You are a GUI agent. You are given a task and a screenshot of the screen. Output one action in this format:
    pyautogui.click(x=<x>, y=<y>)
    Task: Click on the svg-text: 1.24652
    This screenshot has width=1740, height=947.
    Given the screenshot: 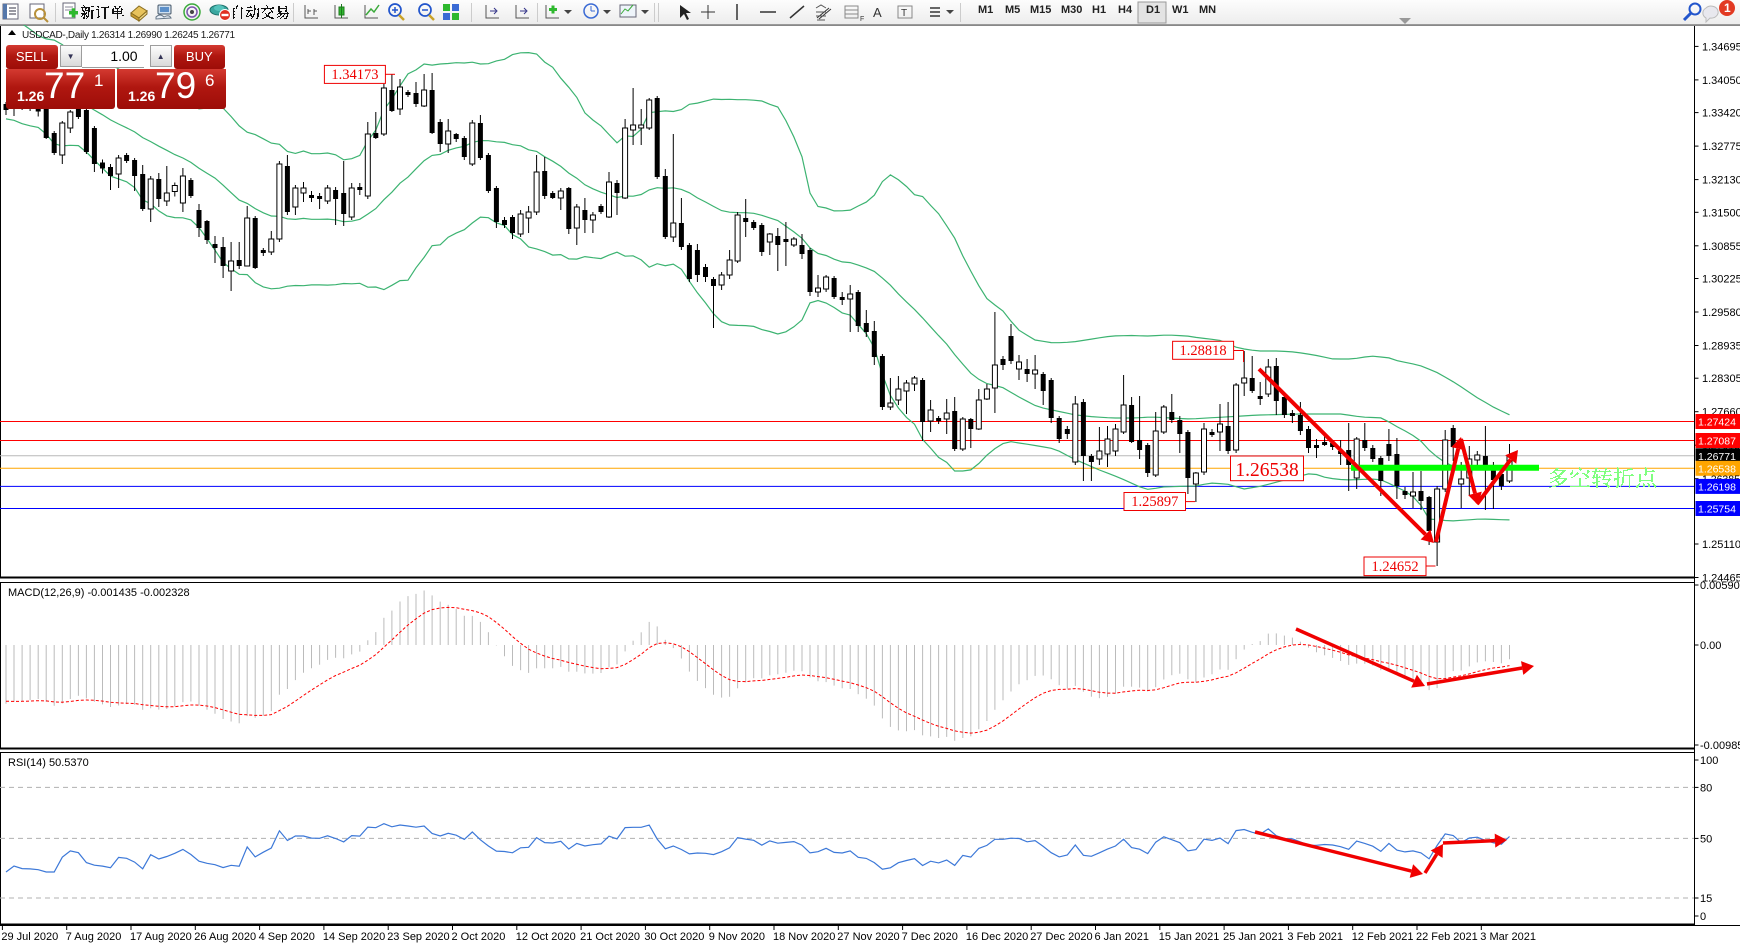 What is the action you would take?
    pyautogui.click(x=1394, y=567)
    